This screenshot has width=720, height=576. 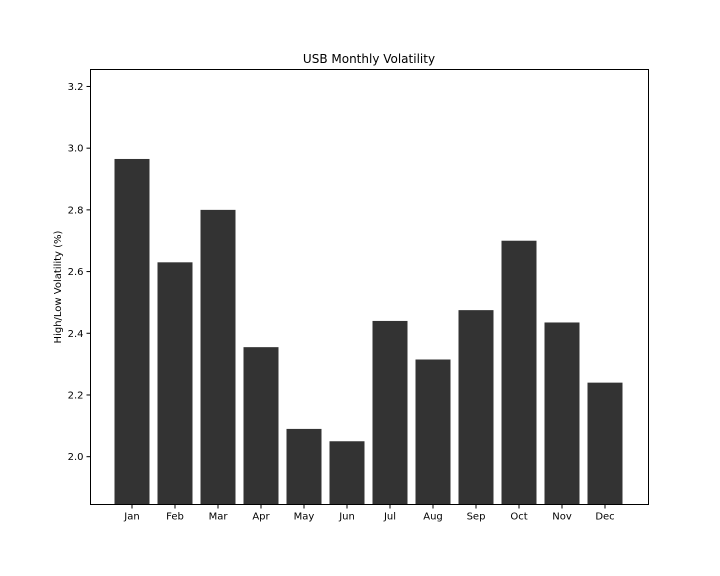 What do you see at coordinates (261, 426) in the screenshot?
I see `bar-apr` at bounding box center [261, 426].